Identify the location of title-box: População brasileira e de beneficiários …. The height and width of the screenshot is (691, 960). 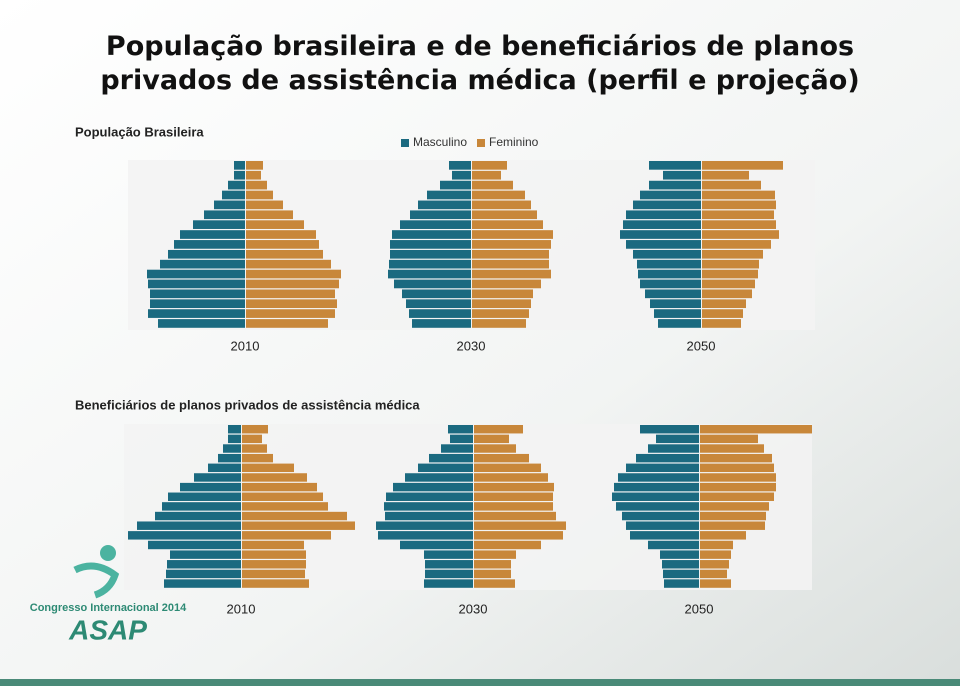
(479, 63).